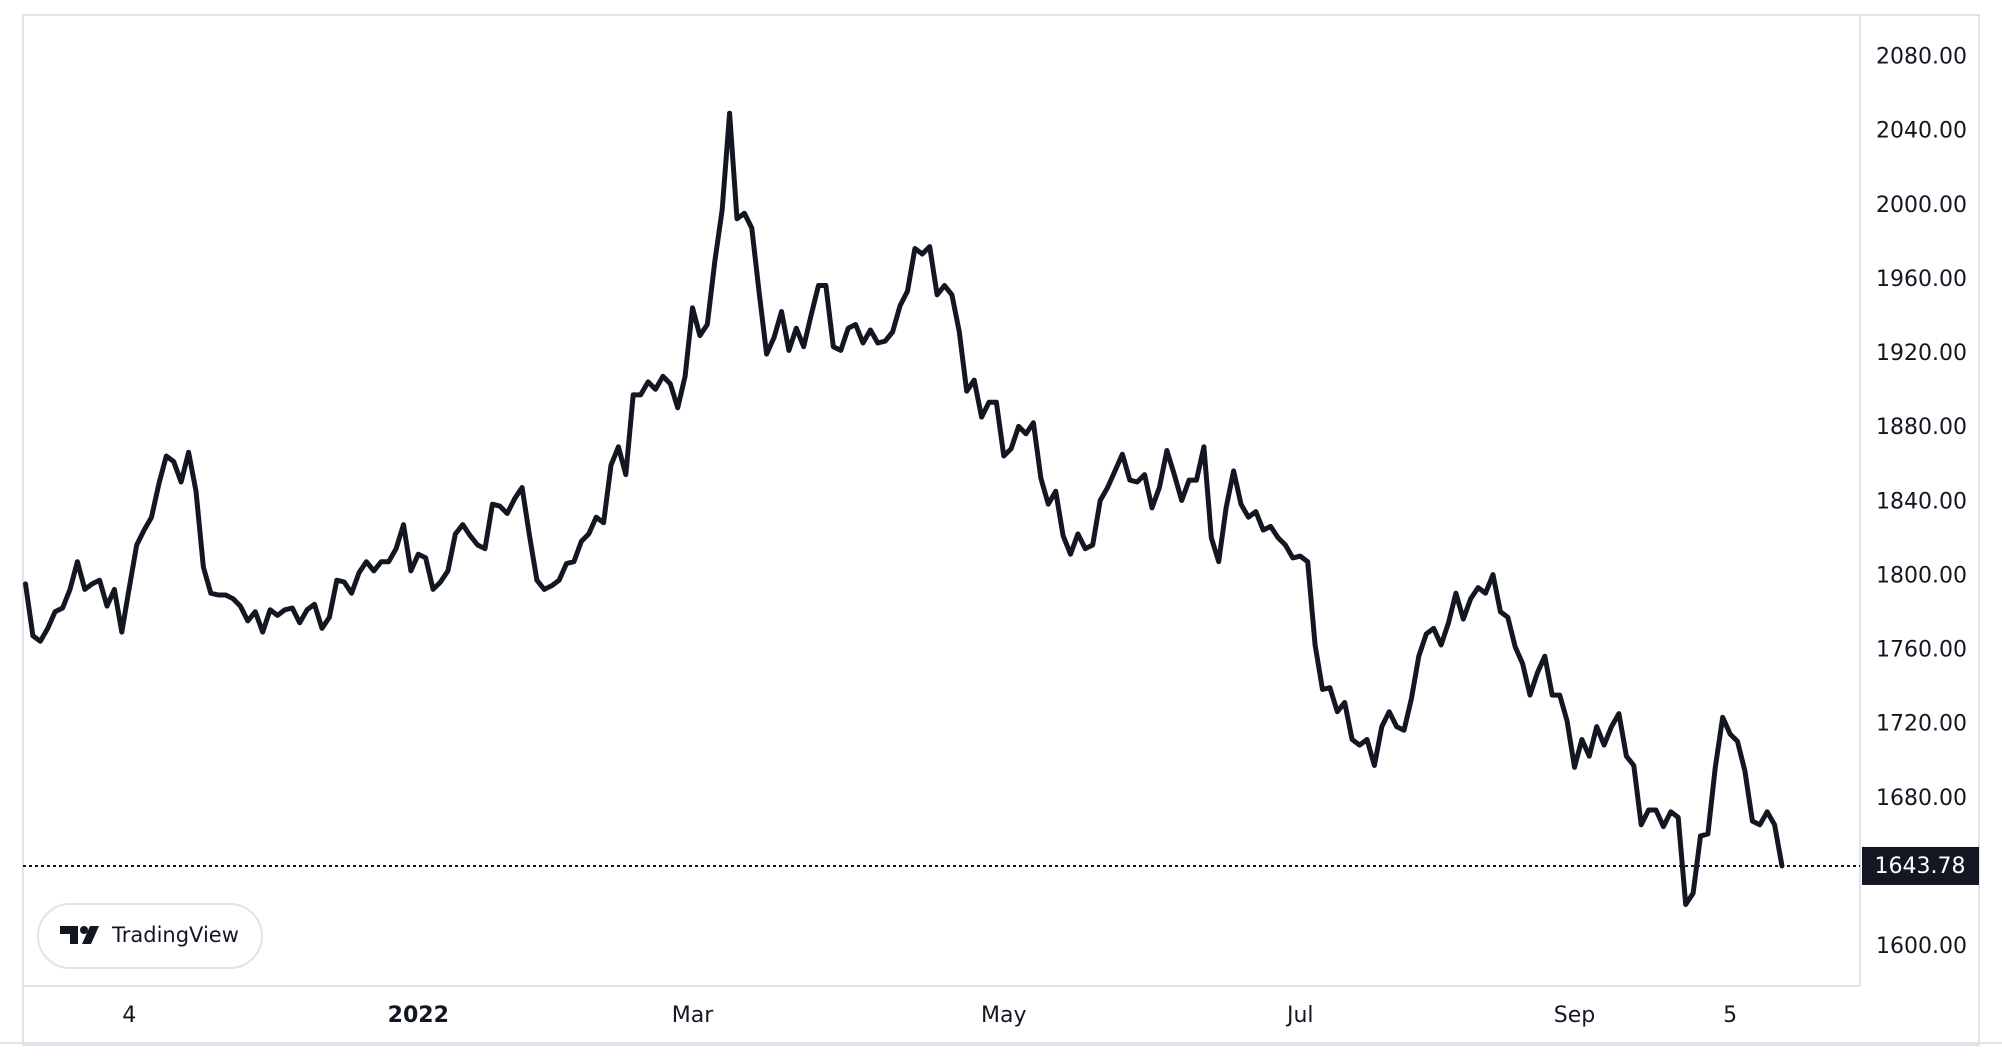  Describe the element at coordinates (129, 1015) in the screenshot. I see `x-tick-label: 4` at that location.